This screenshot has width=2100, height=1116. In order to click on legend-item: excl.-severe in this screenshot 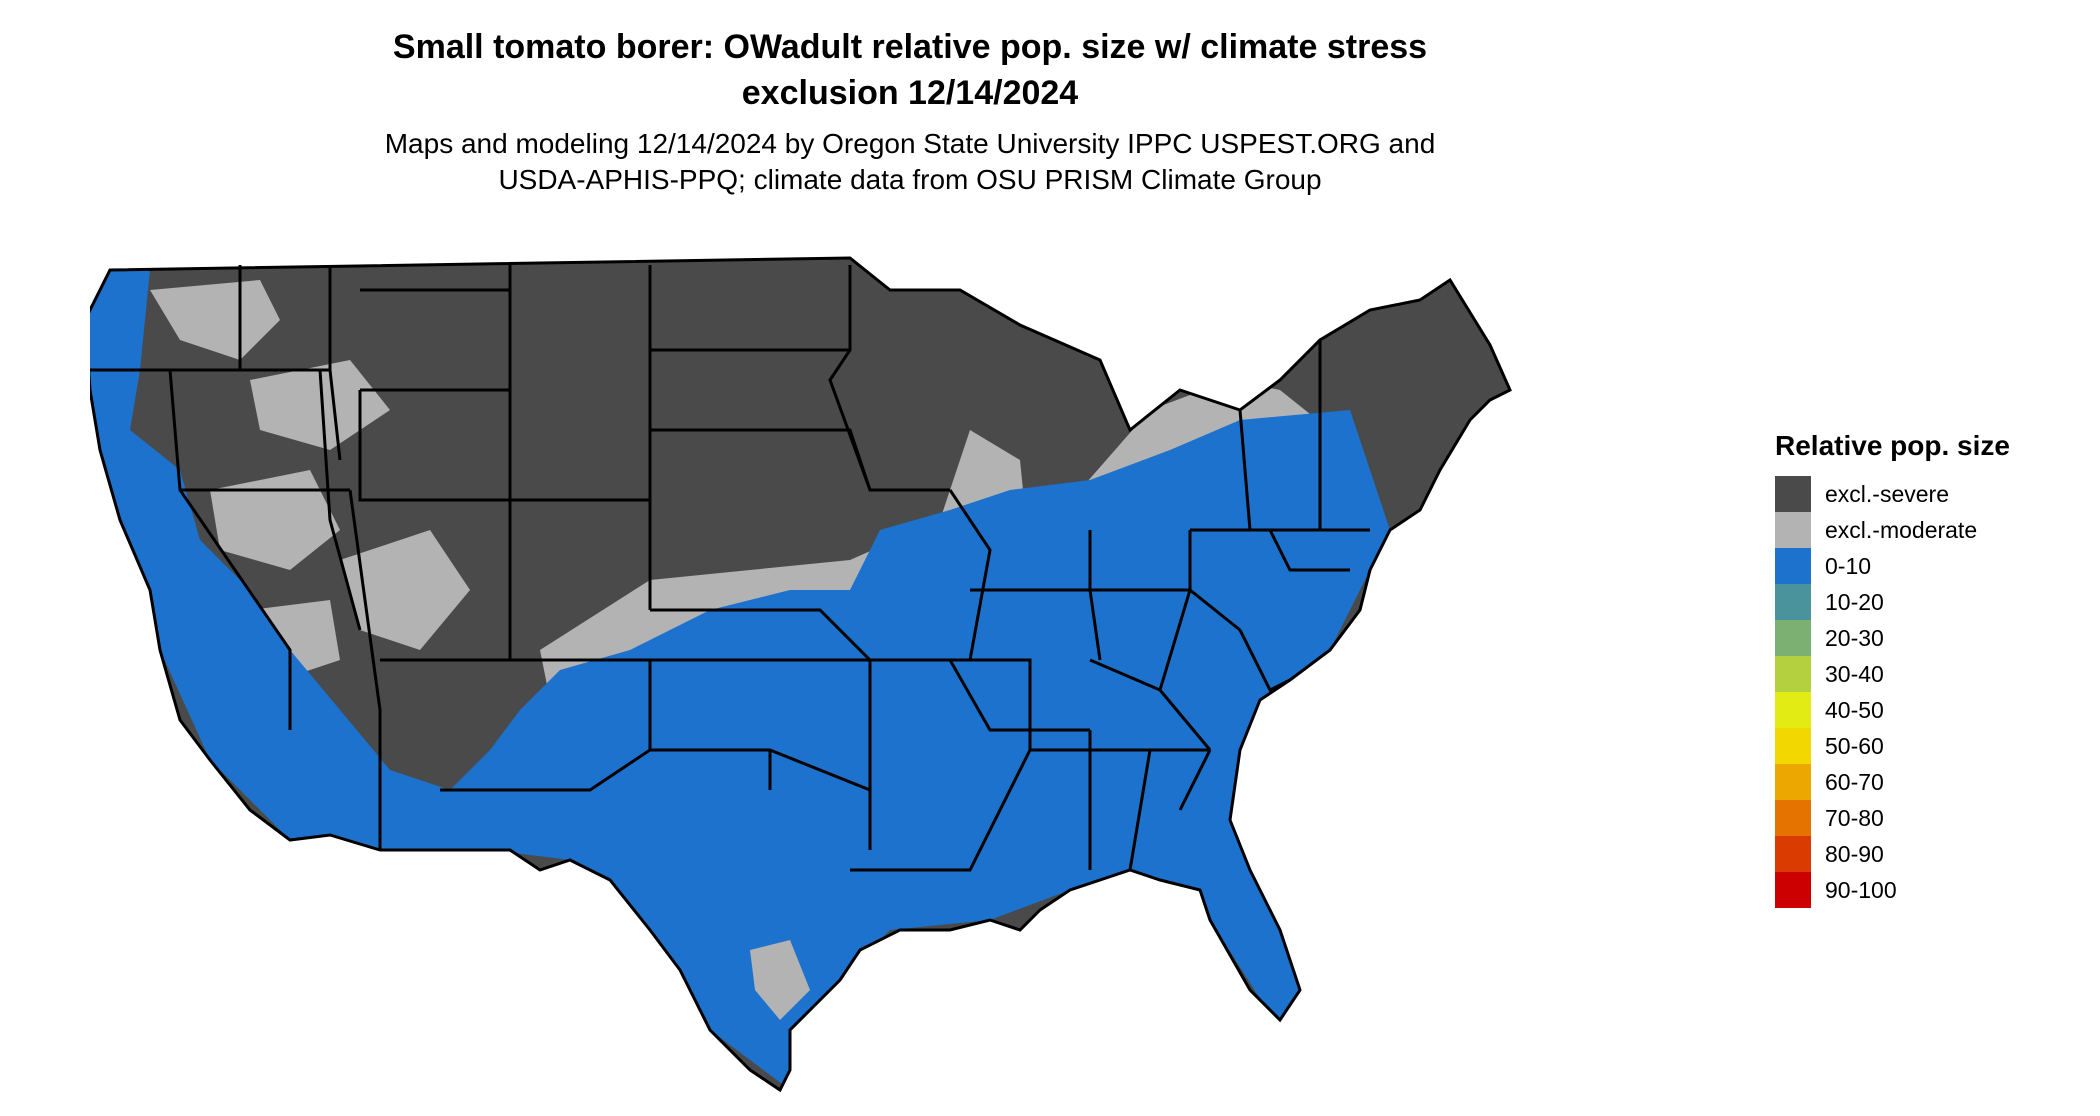, I will do `click(1892, 494)`.